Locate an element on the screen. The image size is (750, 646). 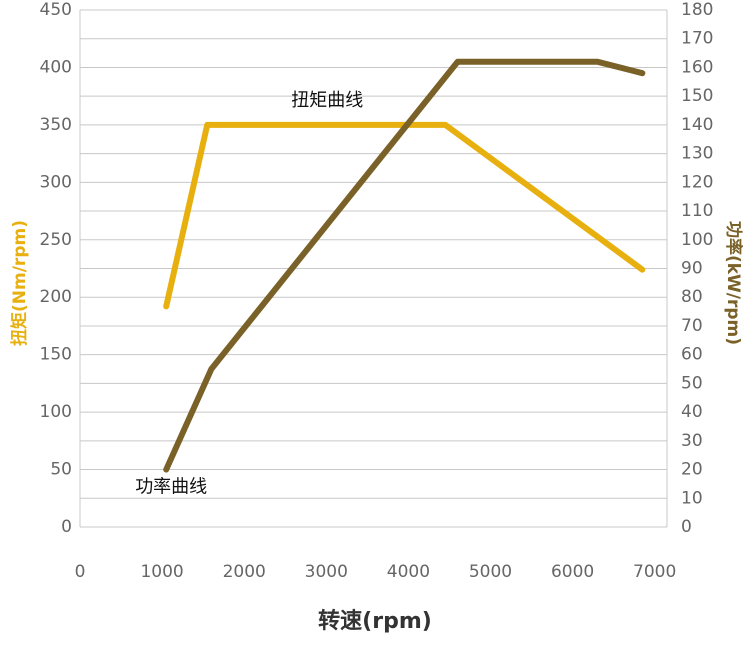
x-tick-label: 5000 is located at coordinates (490, 572).